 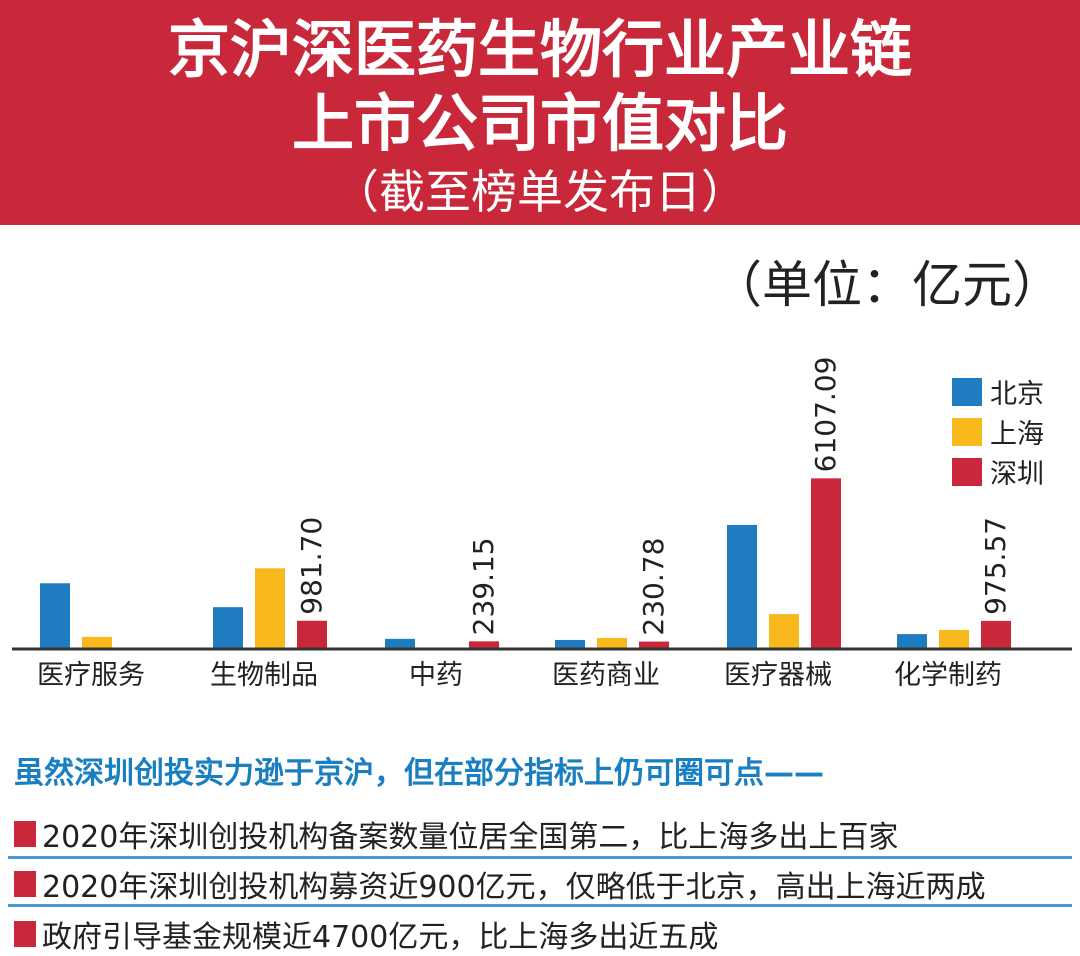 I want to click on bar-上海-医疗器械, so click(x=784, y=631).